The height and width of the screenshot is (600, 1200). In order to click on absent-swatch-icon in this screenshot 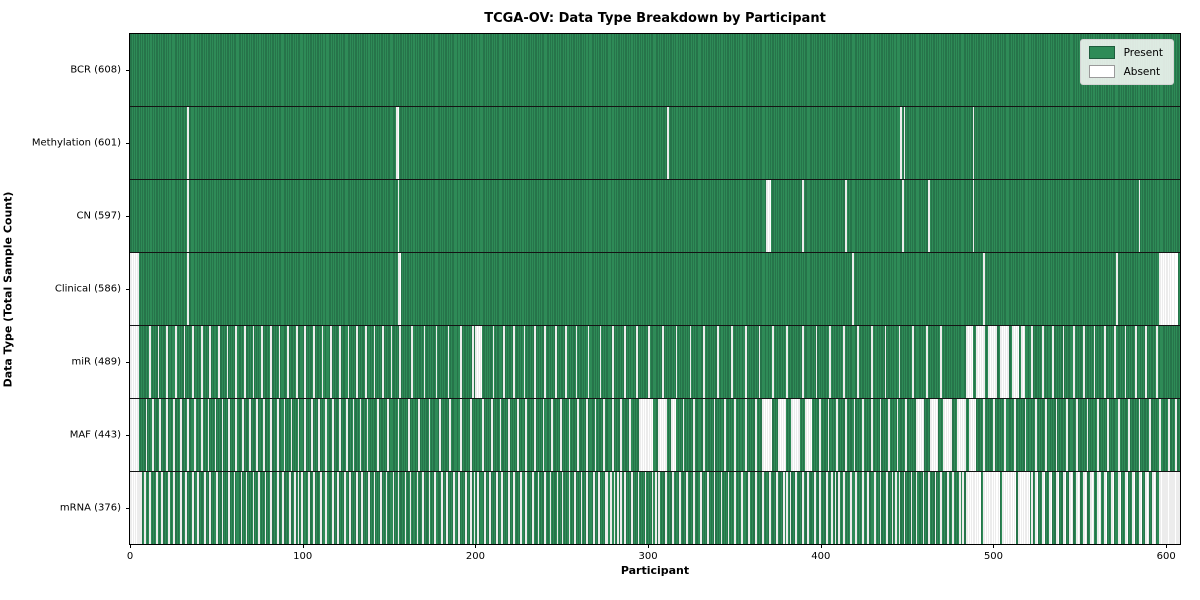, I will do `click(1101, 71)`.